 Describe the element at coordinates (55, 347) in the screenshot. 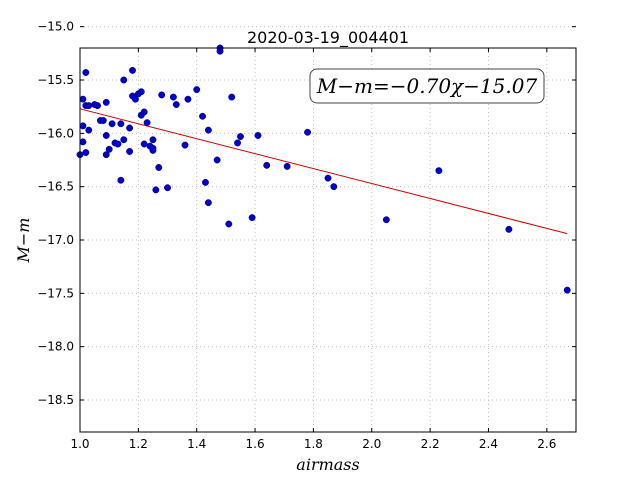

I see `y-tick-label: −18.0` at that location.